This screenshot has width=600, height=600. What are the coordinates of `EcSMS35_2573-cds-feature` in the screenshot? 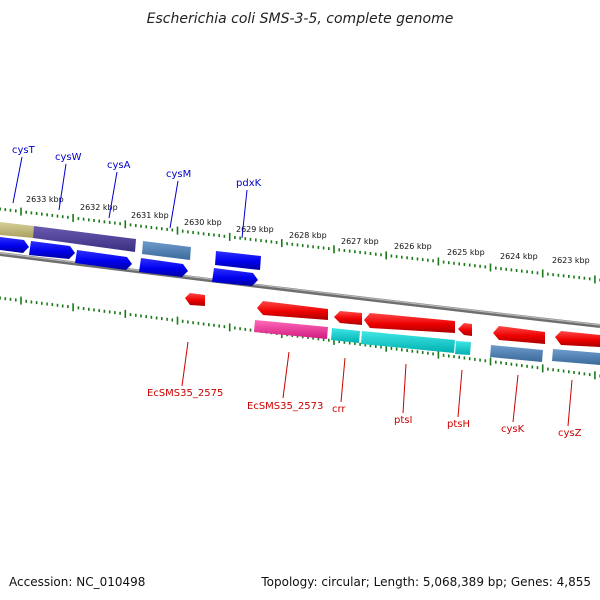 It's located at (292, 310).